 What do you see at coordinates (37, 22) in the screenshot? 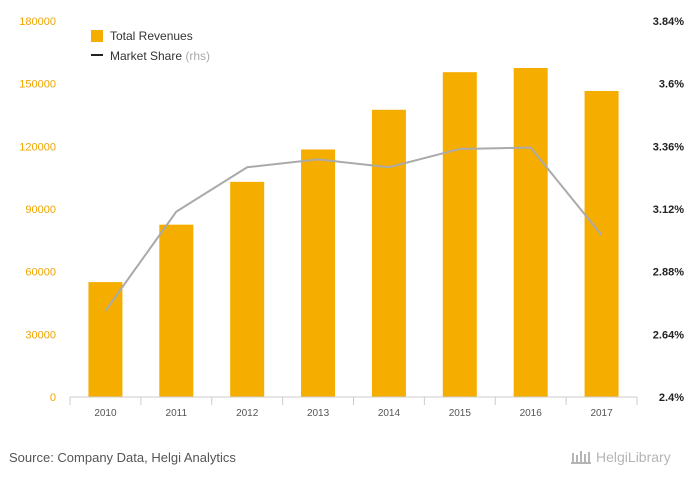
I see `left-tick-label: 180000` at bounding box center [37, 22].